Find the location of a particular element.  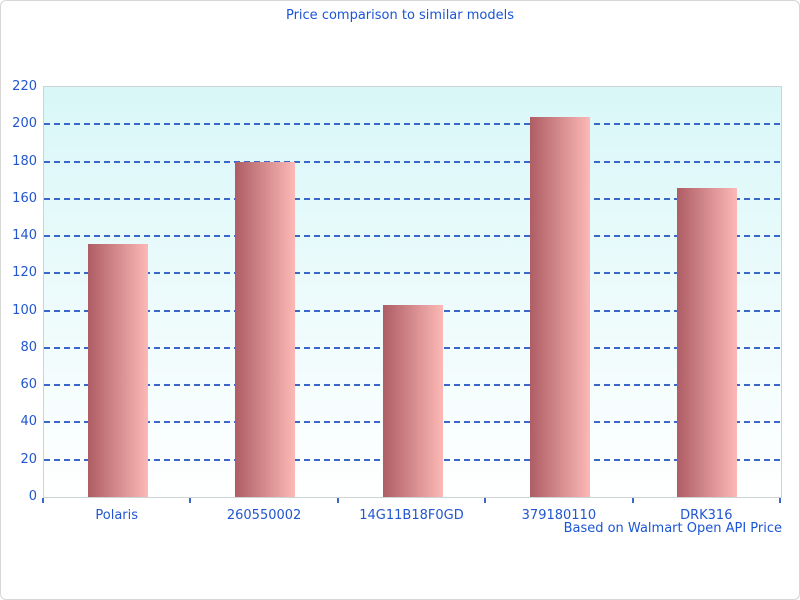

x-tick-label-polaris: Polaris is located at coordinates (117, 515).